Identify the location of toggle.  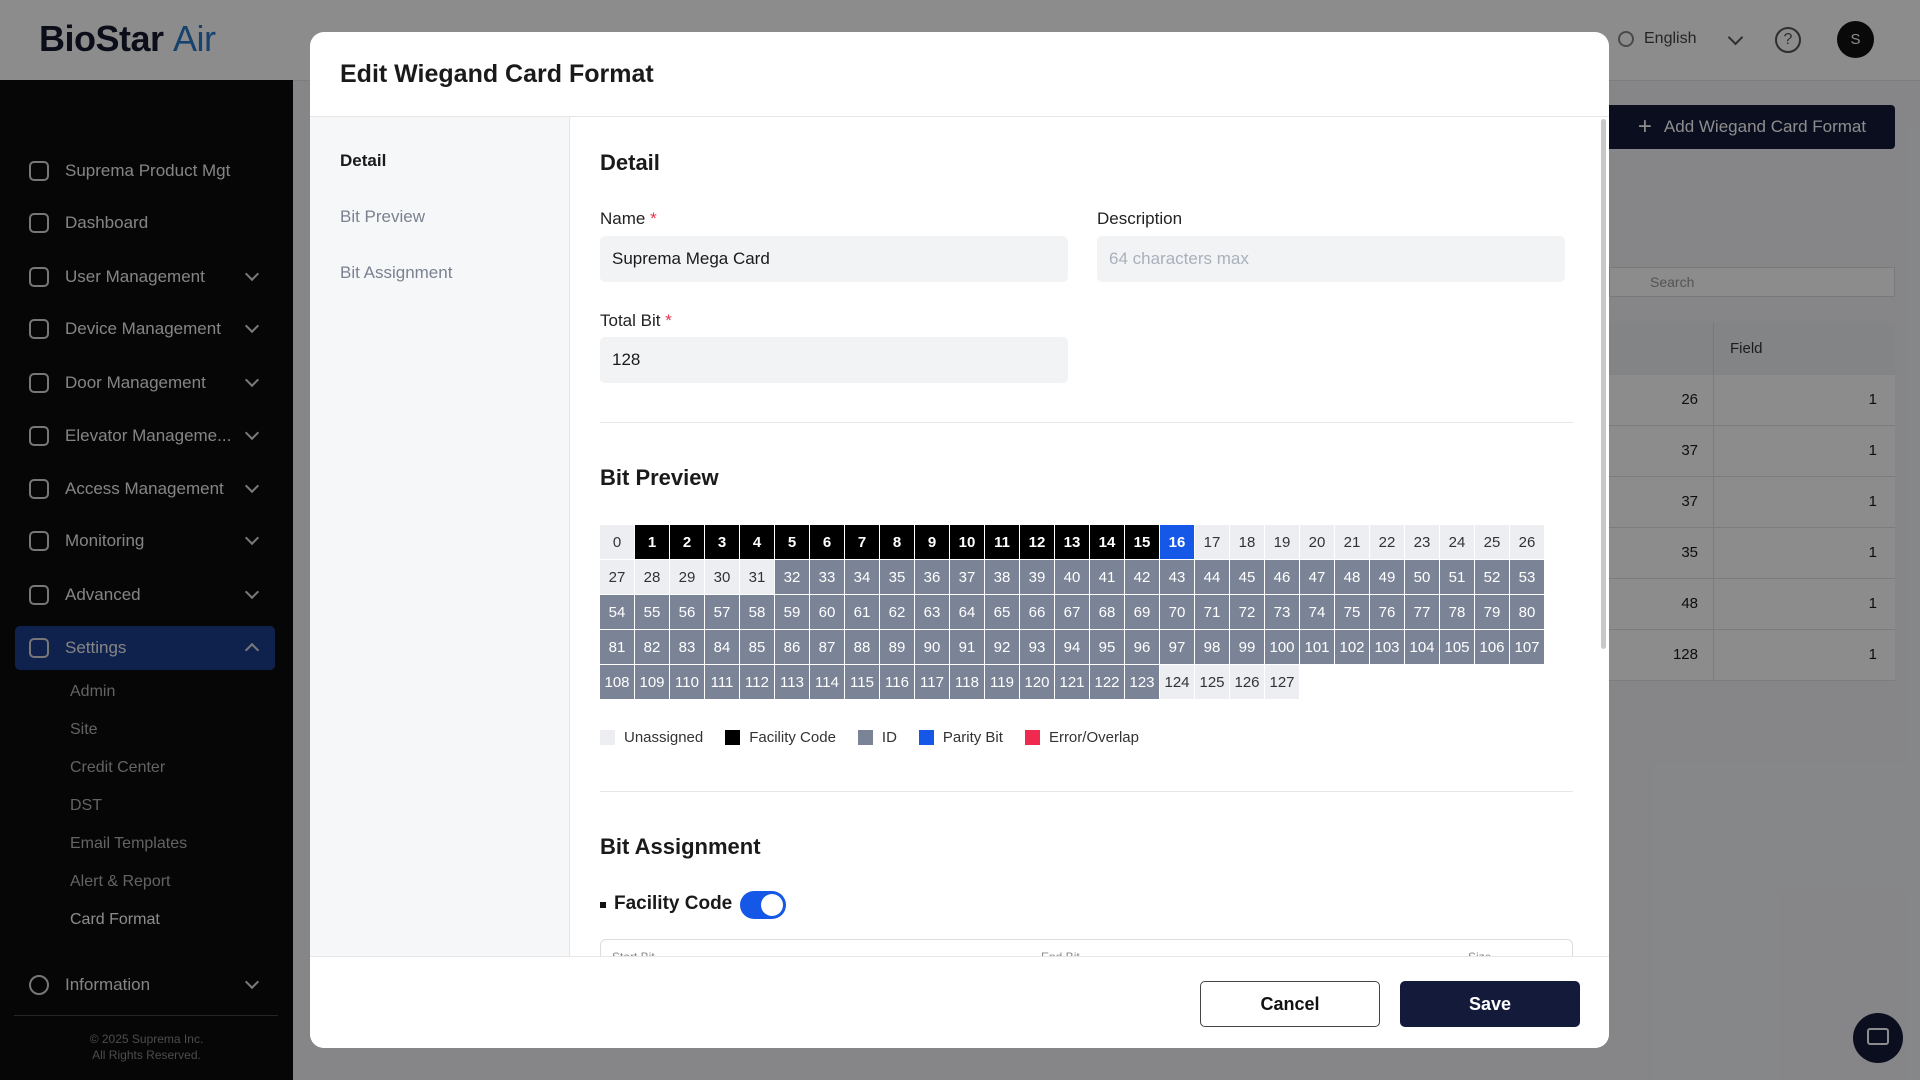
(763, 905).